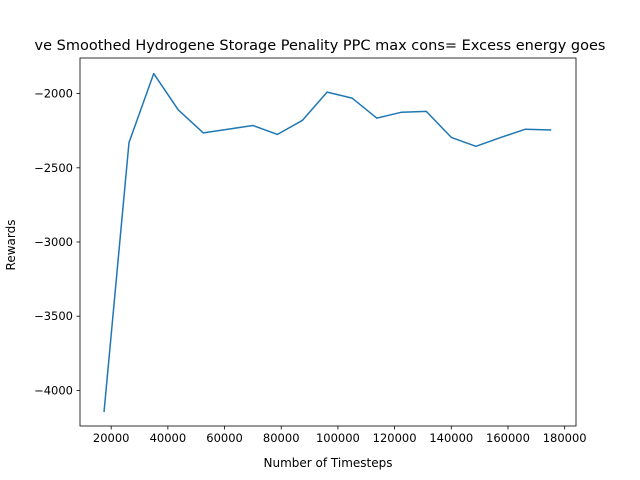 The image size is (640, 480). What do you see at coordinates (281, 438) in the screenshot?
I see `x-tick-label: 80000` at bounding box center [281, 438].